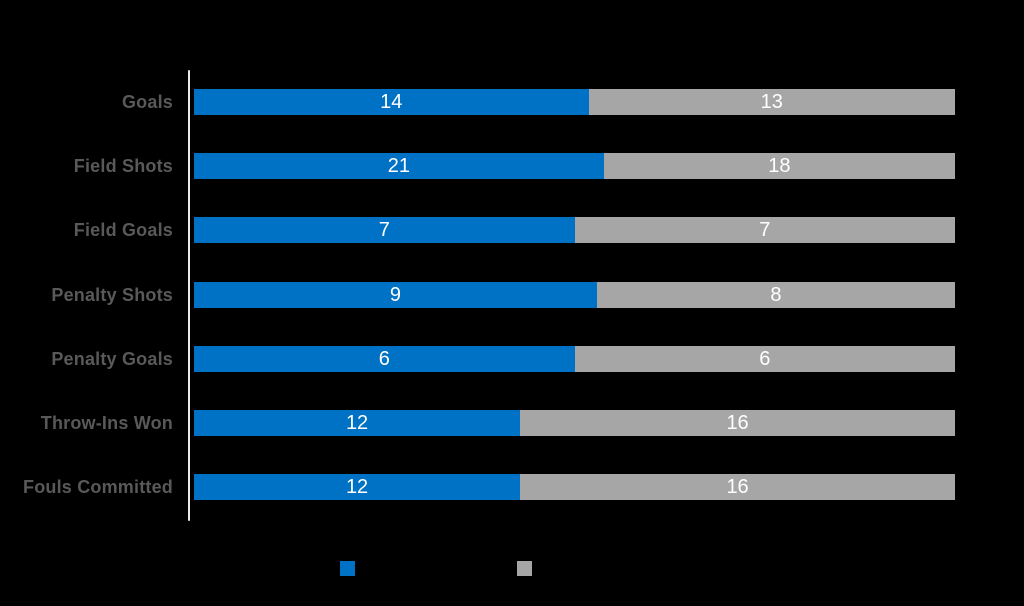  What do you see at coordinates (123, 166) in the screenshot?
I see `category-label: Field Shots` at bounding box center [123, 166].